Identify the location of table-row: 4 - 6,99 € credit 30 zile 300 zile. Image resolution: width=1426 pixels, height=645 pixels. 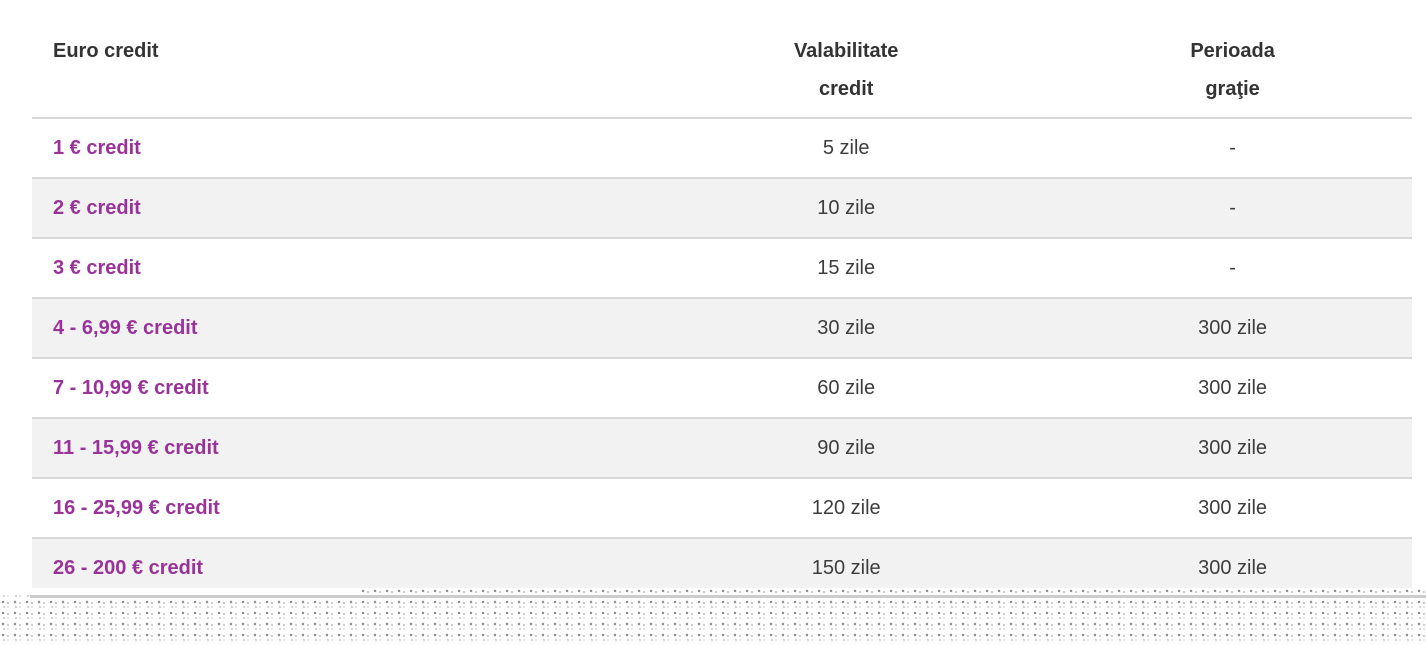
(722, 327).